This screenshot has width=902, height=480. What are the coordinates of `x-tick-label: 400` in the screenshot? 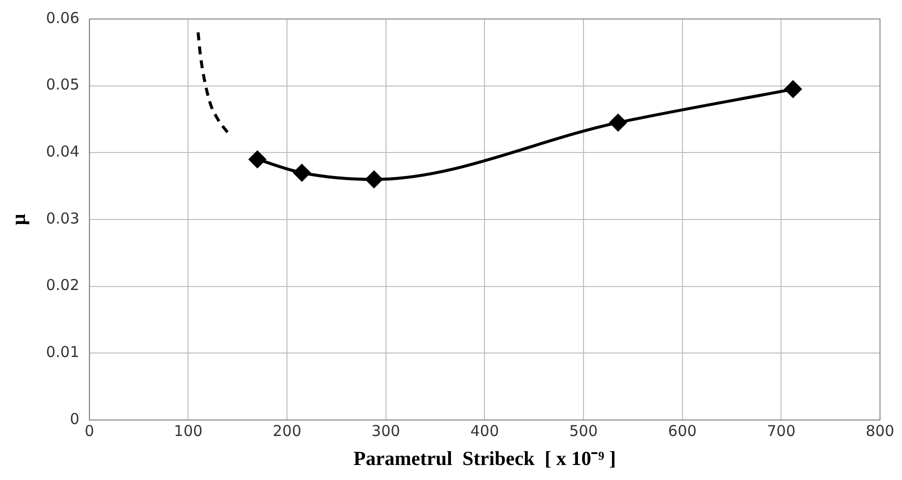 It's located at (485, 431).